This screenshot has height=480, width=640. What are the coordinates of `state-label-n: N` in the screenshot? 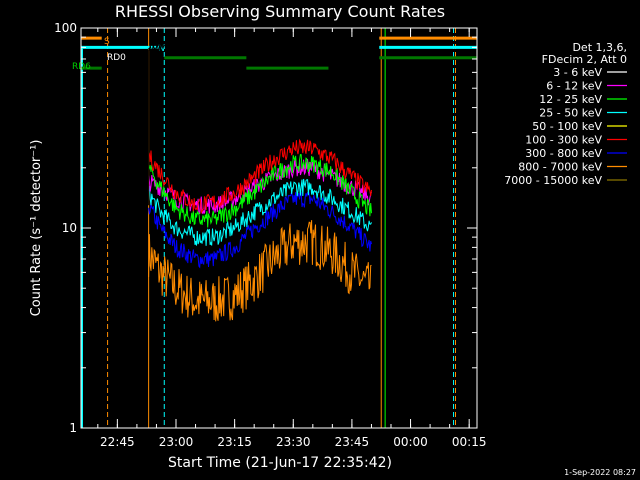 It's located at (161, 49).